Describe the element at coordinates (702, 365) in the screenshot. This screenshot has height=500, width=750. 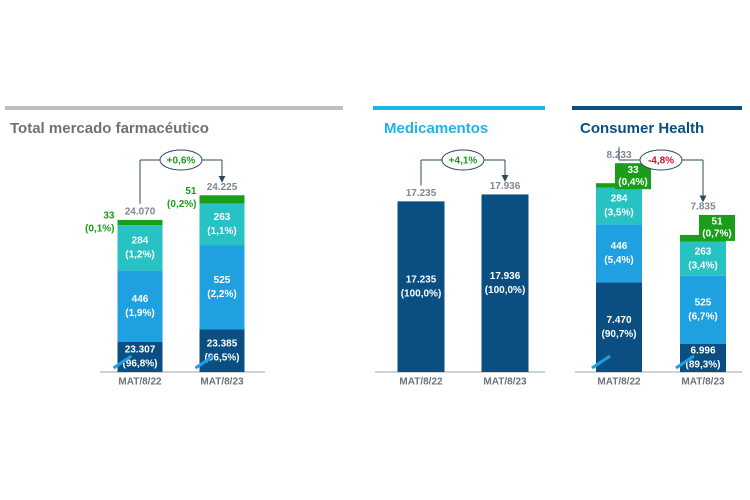
I see `share-label: (89,3%)` at that location.